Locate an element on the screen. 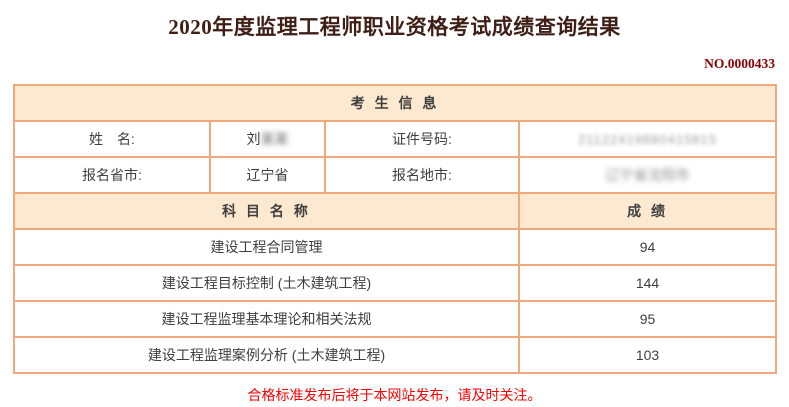 This screenshot has width=789, height=407. subject-name: 建设工程监理案例分析 (土木建筑工程) is located at coordinates (266, 355).